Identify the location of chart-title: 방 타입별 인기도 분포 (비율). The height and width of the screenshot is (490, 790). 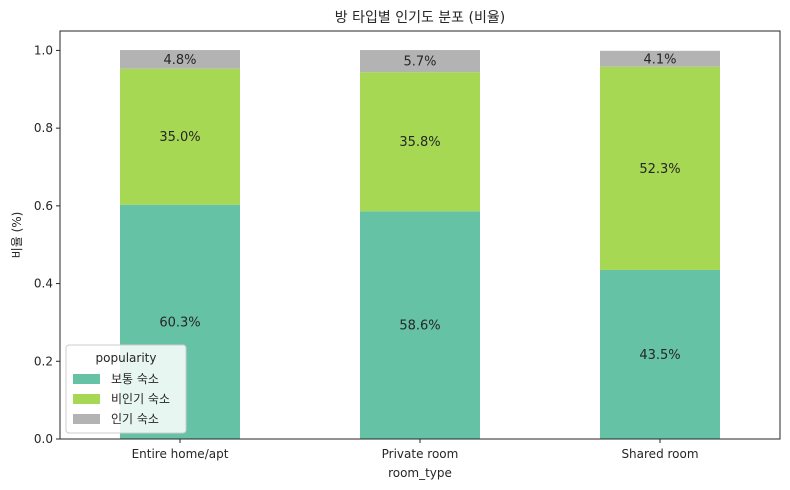
(420, 18).